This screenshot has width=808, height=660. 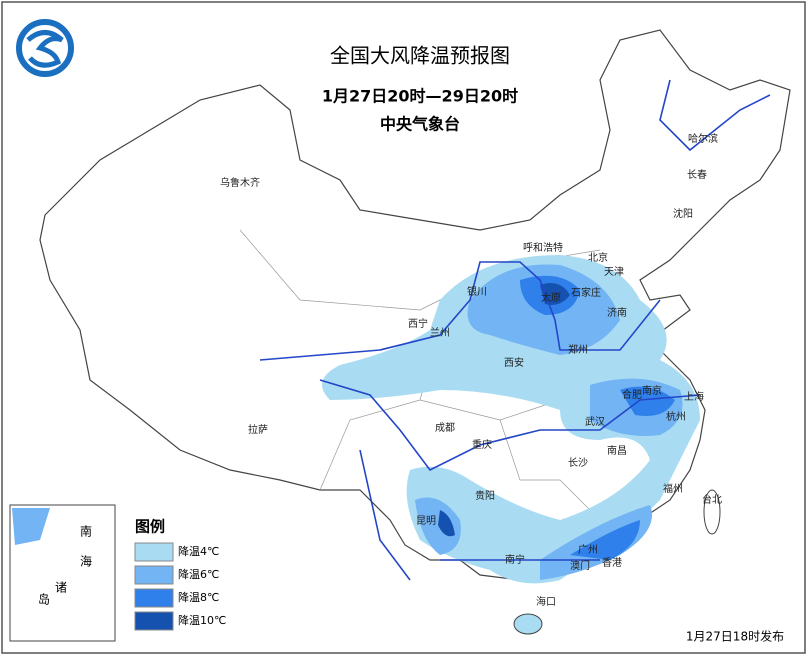 I want to click on city-label: 长沙, so click(x=578, y=463).